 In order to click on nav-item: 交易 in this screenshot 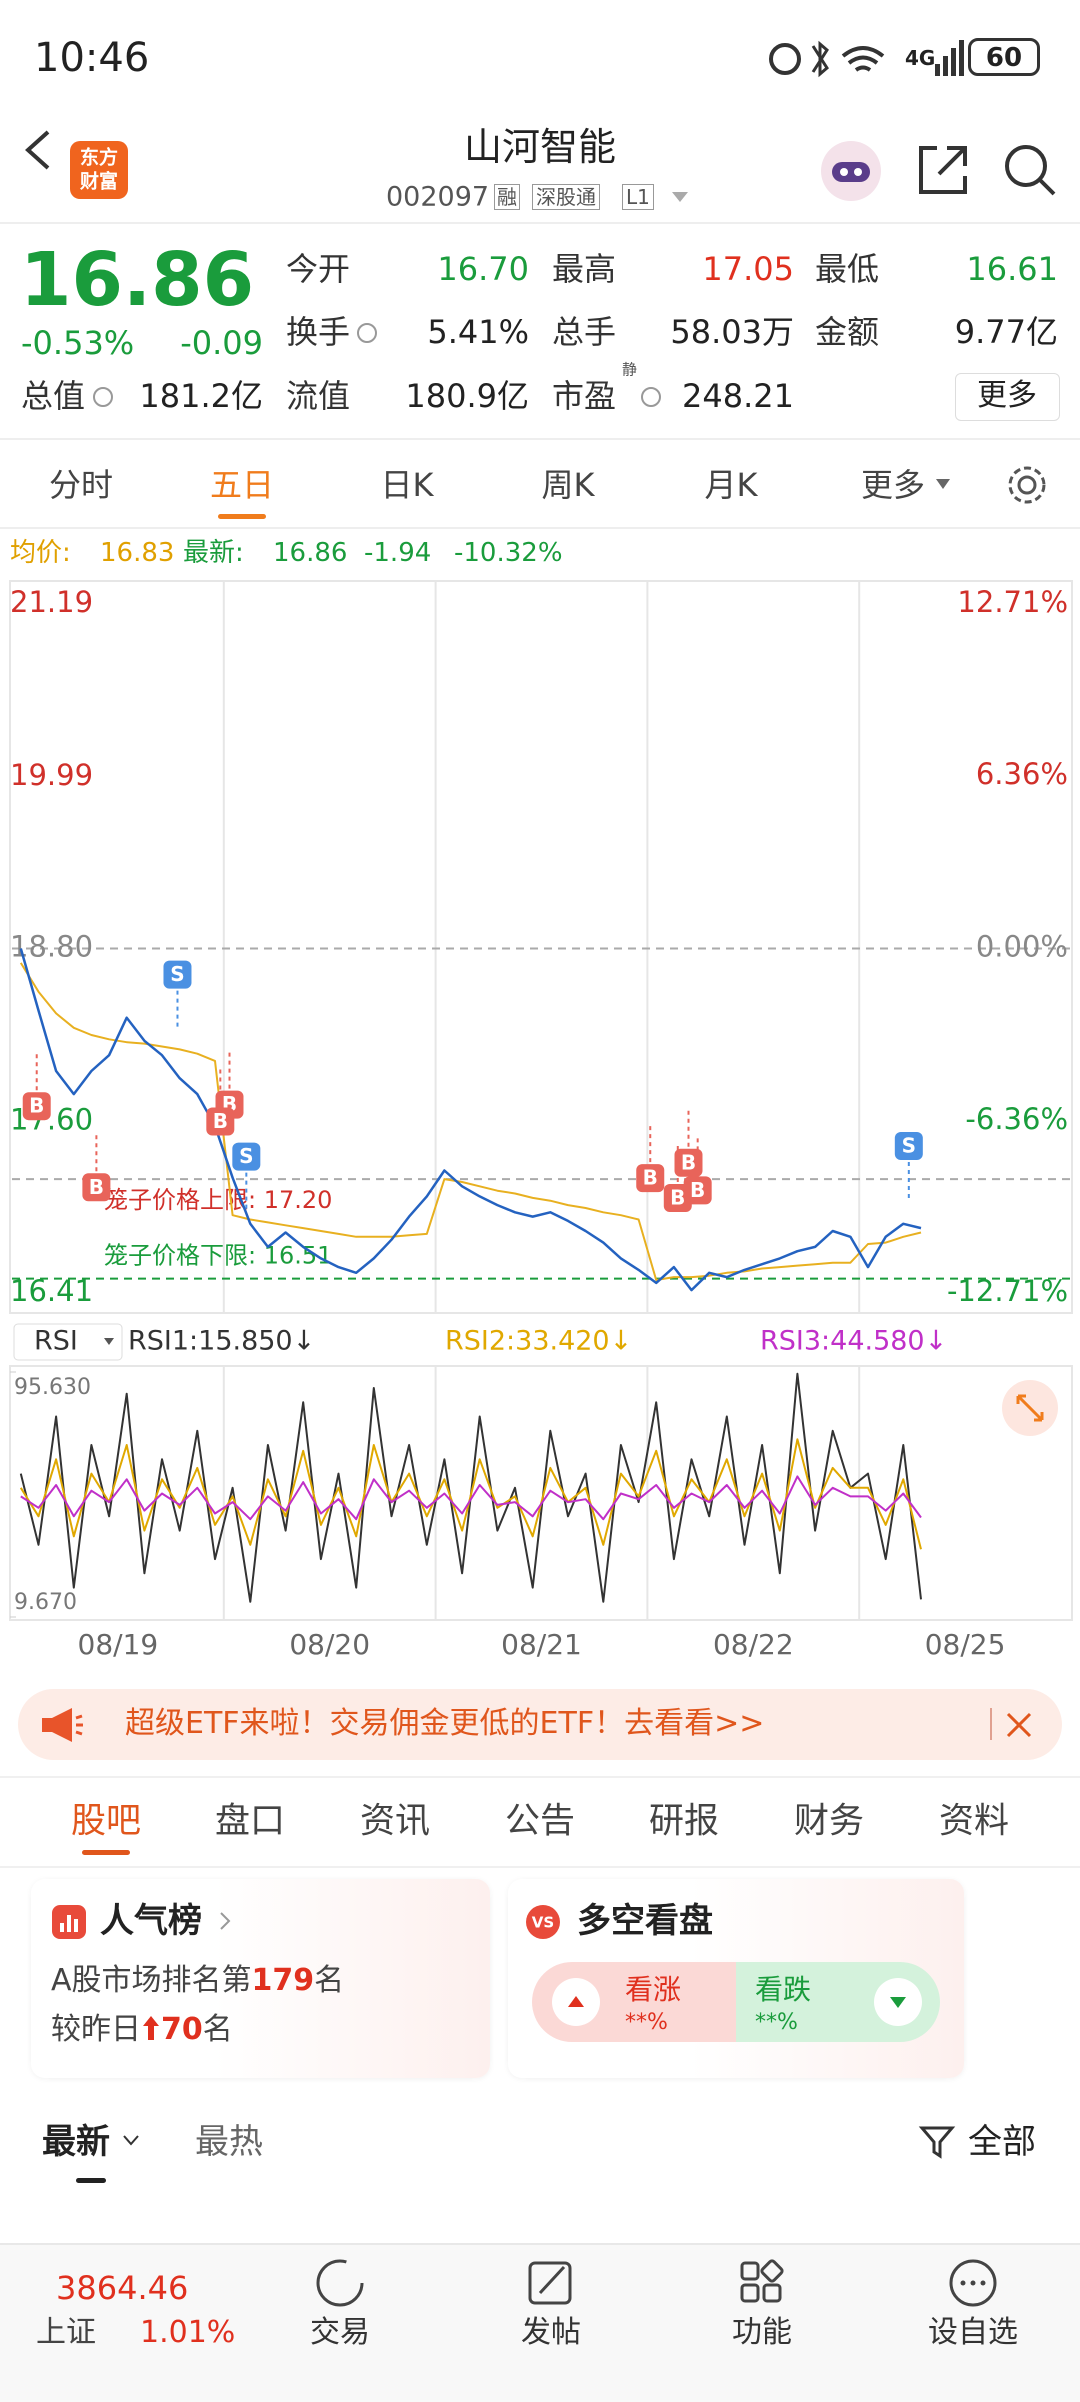, I will do `click(340, 2332)`.